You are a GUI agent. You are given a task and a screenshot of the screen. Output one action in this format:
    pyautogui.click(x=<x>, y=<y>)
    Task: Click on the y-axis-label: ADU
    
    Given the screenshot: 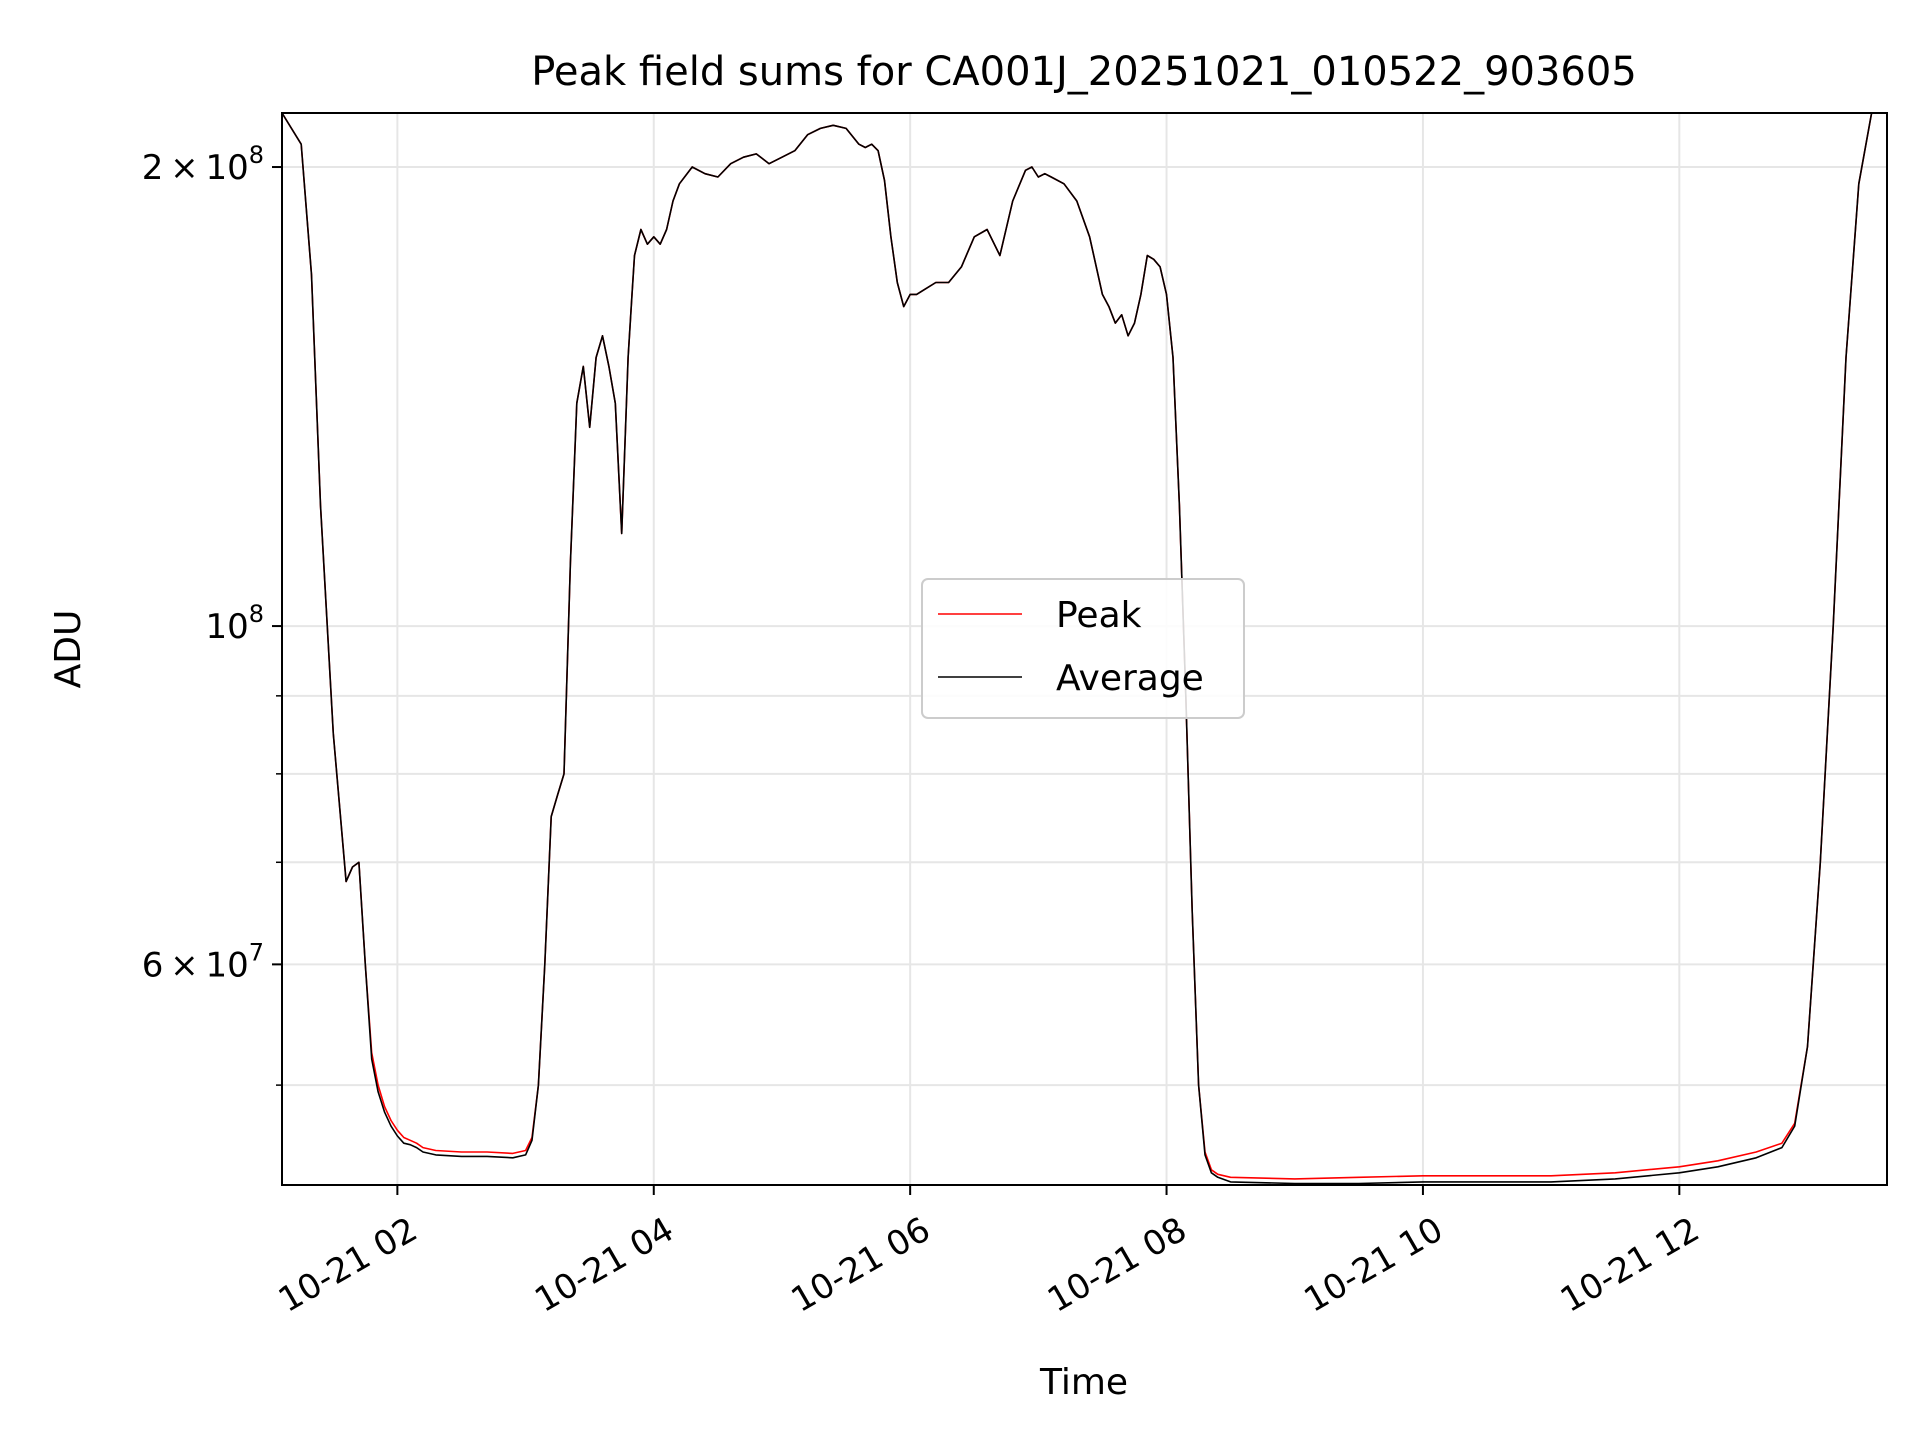 What is the action you would take?
    pyautogui.click(x=68, y=649)
    